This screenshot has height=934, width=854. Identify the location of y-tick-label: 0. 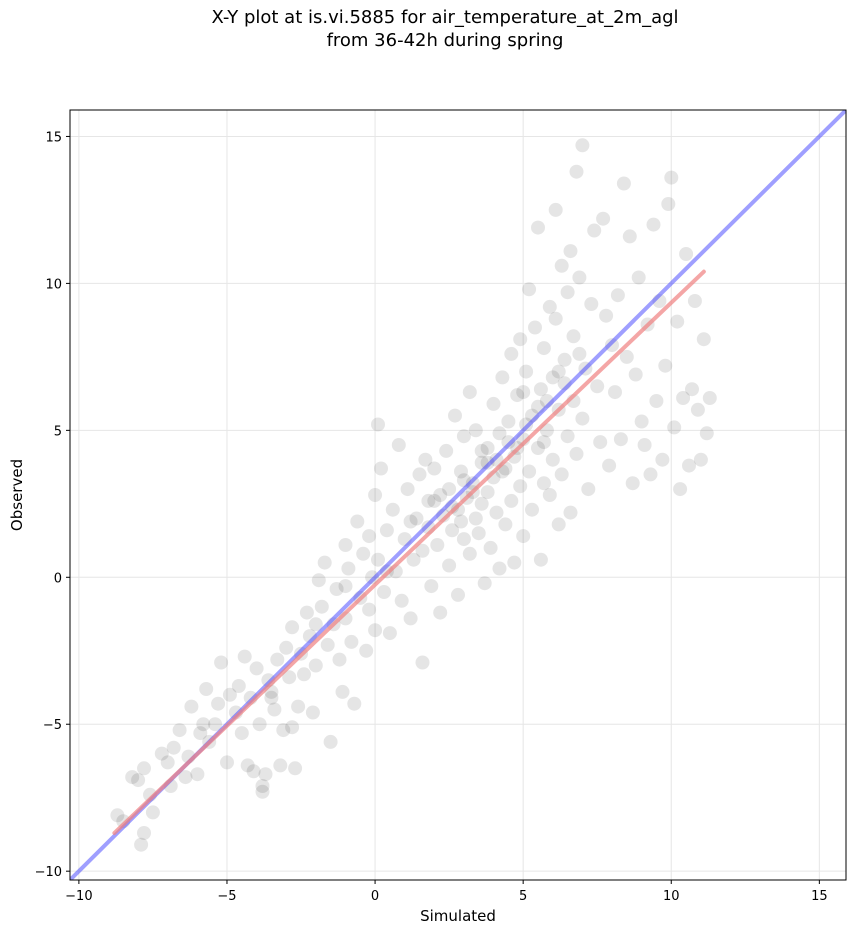
(58, 578).